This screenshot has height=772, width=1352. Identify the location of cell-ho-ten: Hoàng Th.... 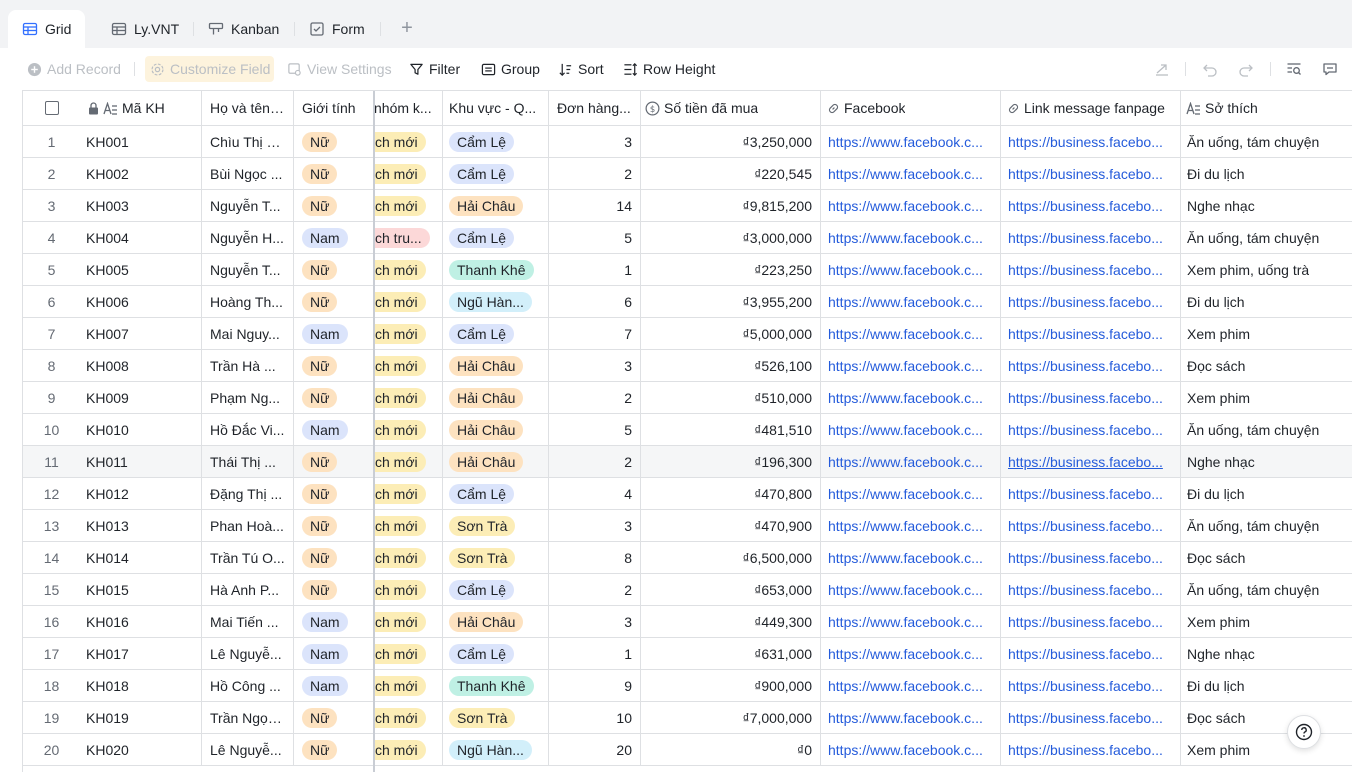
(248, 302).